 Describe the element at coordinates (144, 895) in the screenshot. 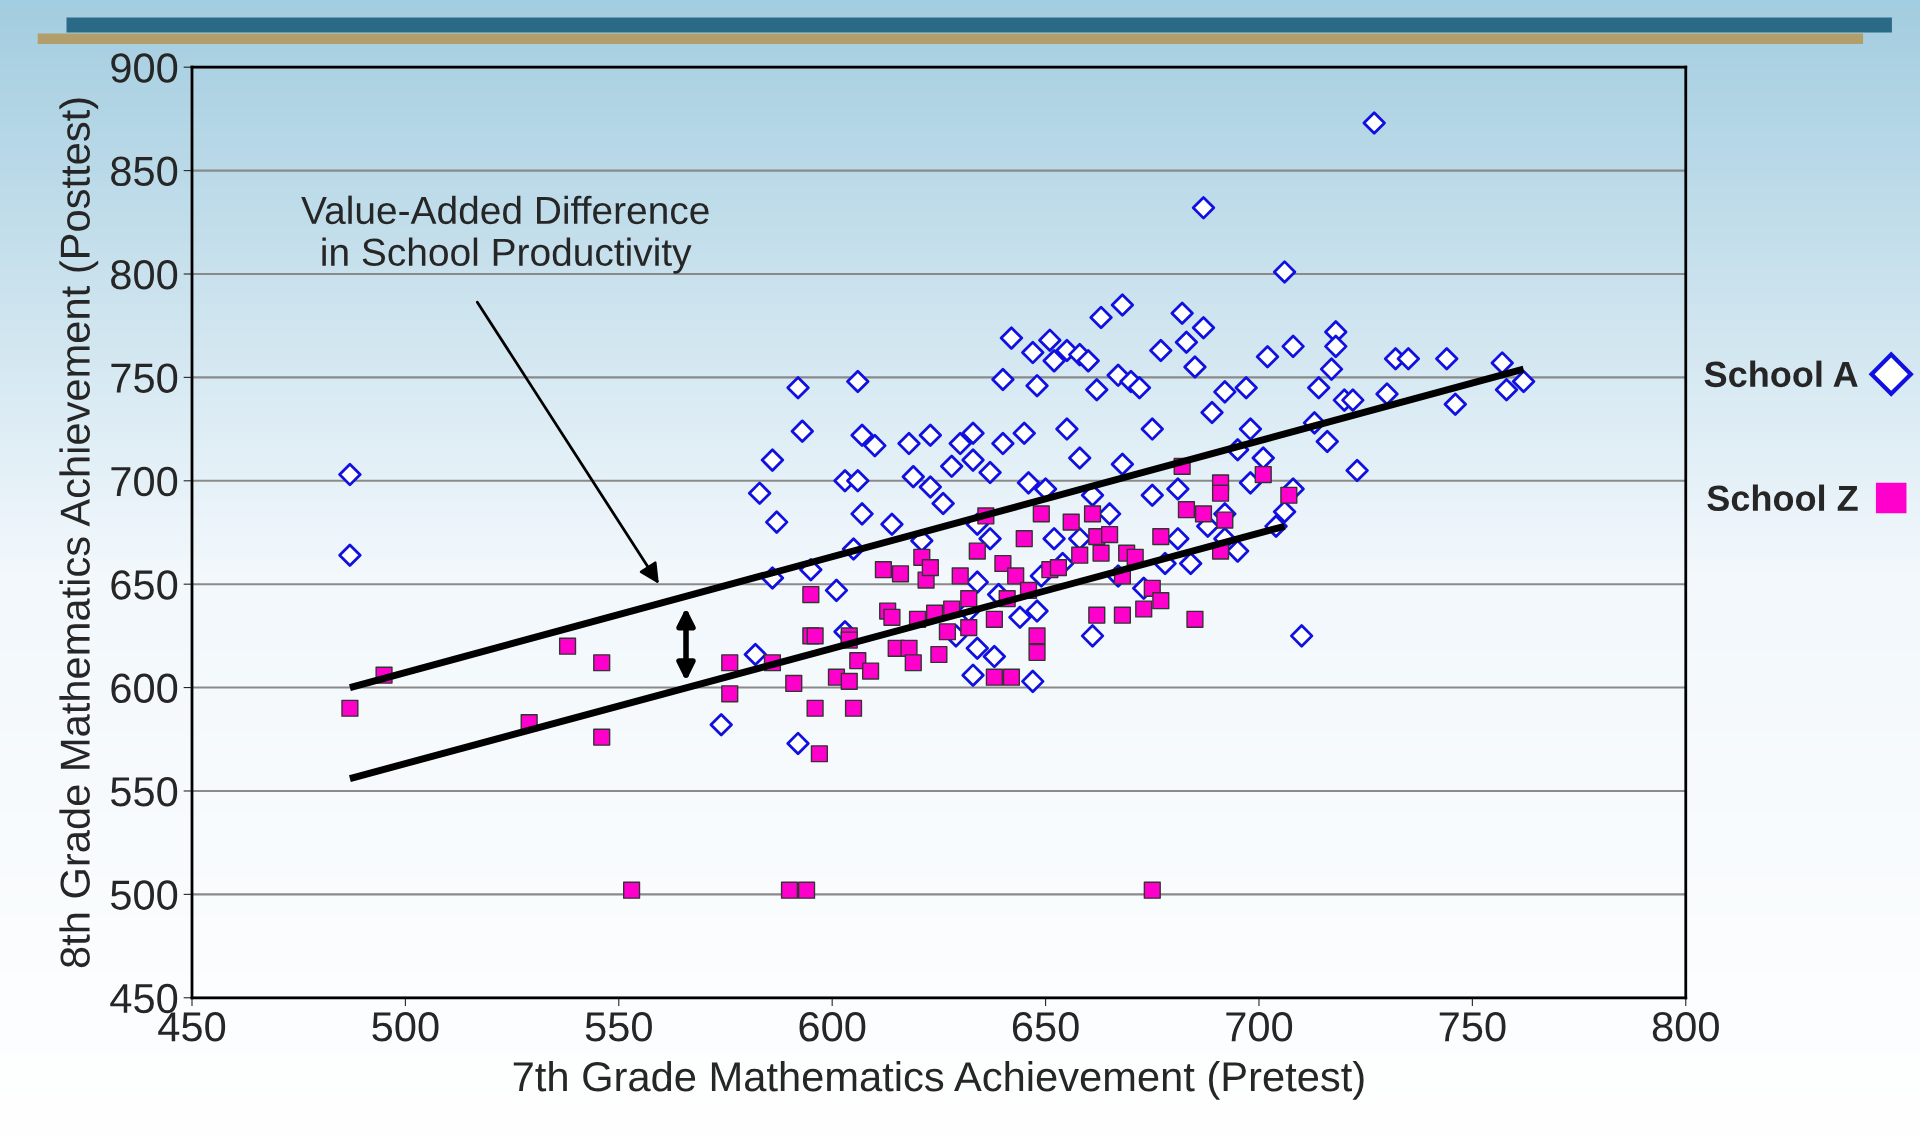

I see `y-tick-label: 500` at that location.